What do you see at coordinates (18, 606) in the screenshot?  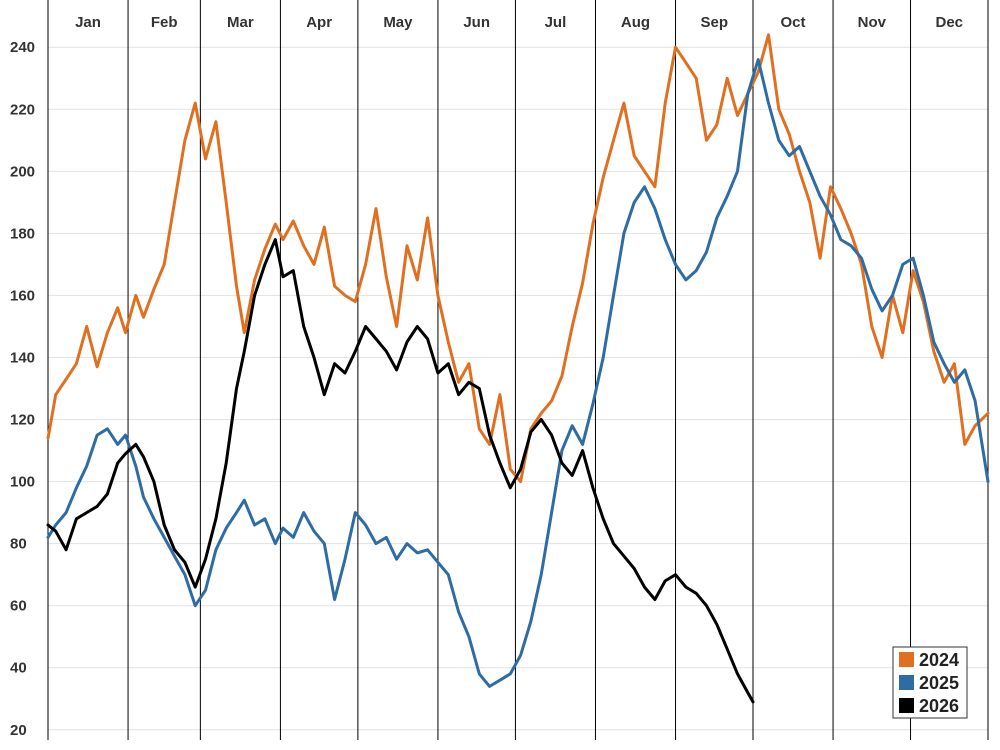 I see `y-tick-label: 60` at bounding box center [18, 606].